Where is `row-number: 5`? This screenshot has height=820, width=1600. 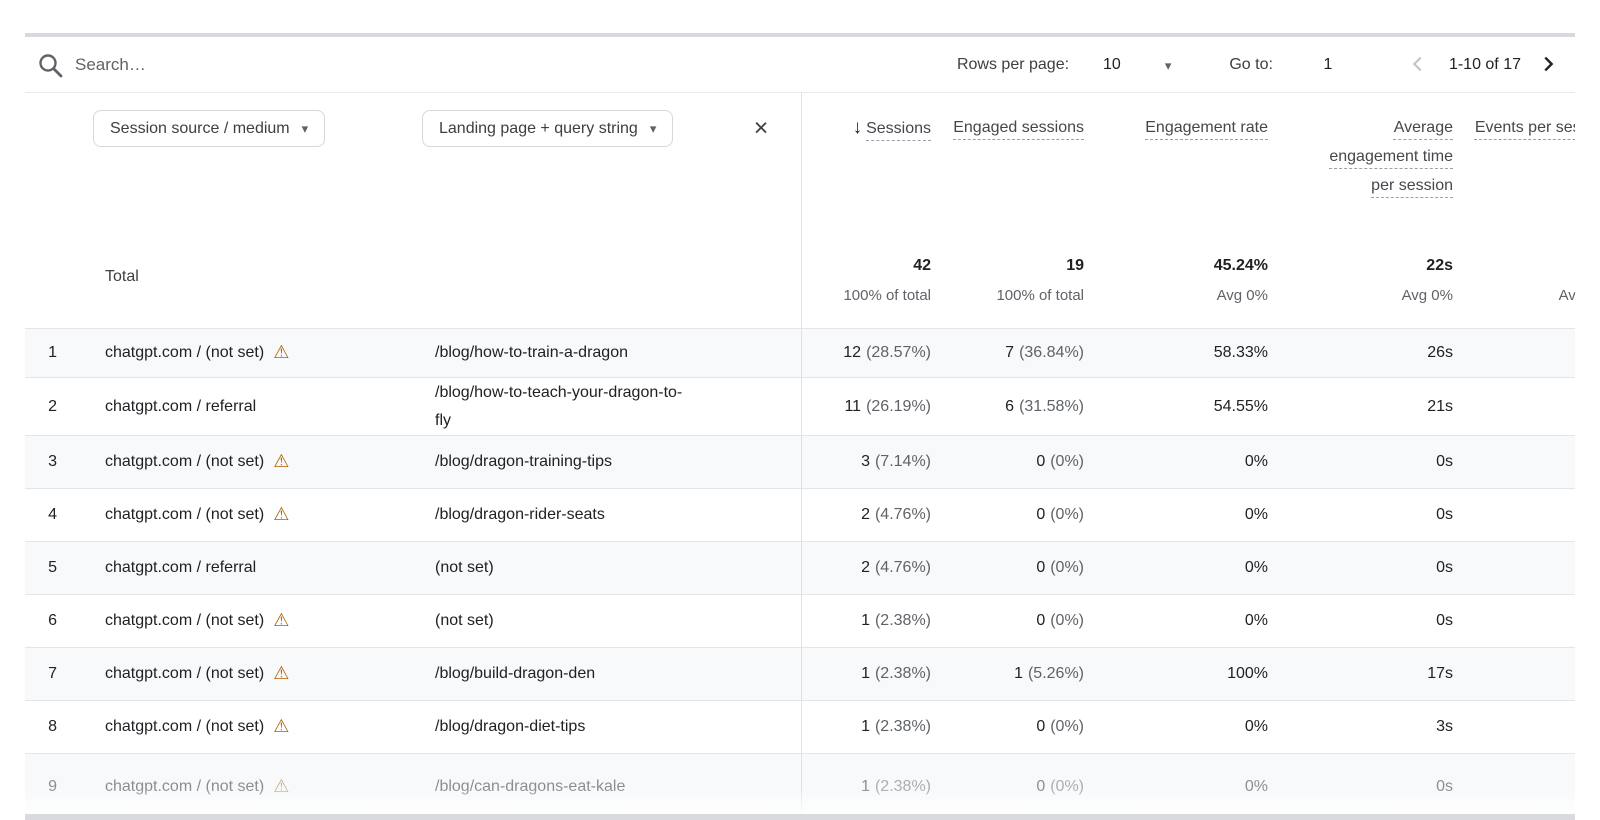
row-number: 5 is located at coordinates (52, 567).